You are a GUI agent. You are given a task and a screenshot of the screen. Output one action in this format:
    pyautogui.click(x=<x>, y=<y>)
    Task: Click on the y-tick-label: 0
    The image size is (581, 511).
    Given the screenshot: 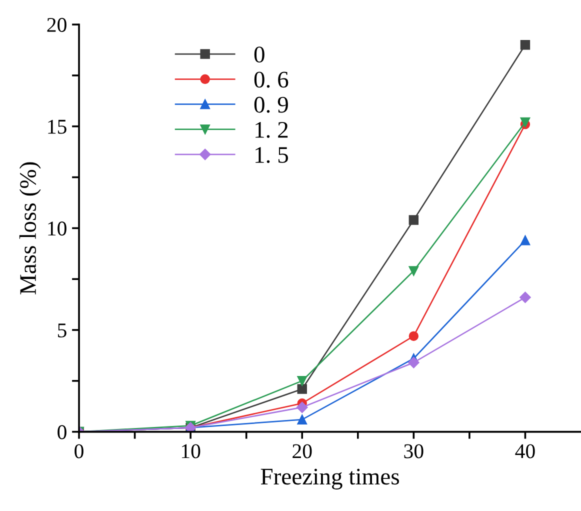 What is the action you would take?
    pyautogui.click(x=62, y=432)
    